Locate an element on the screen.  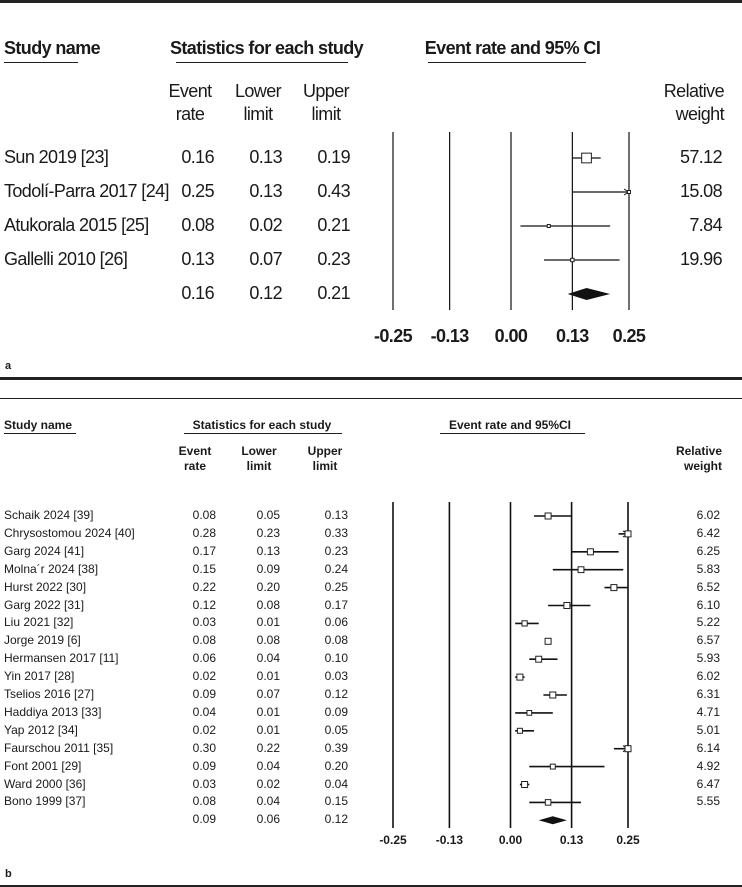
upper-limit-value: 0.03 is located at coordinates (336, 676).